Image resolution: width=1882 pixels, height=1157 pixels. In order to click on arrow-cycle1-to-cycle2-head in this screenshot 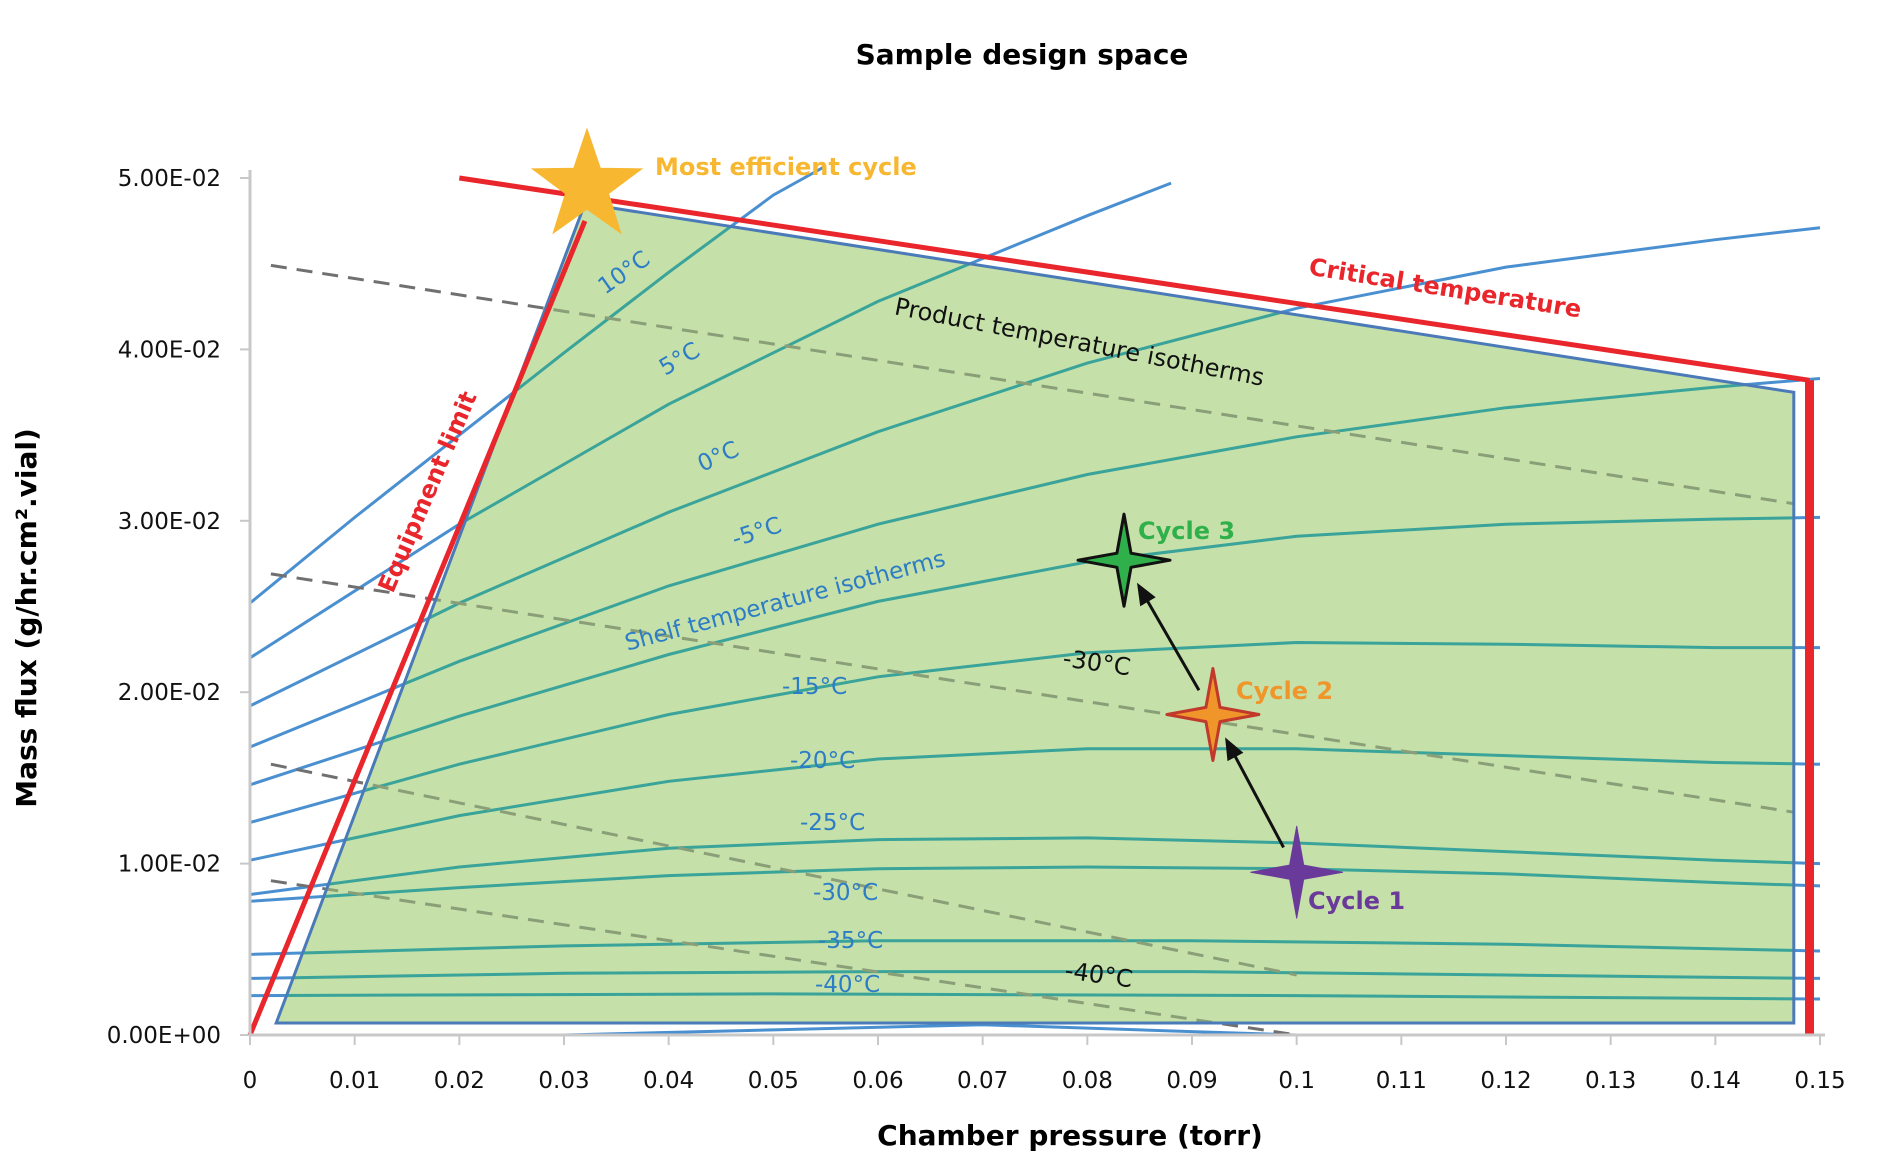, I will do `click(1234, 749)`.